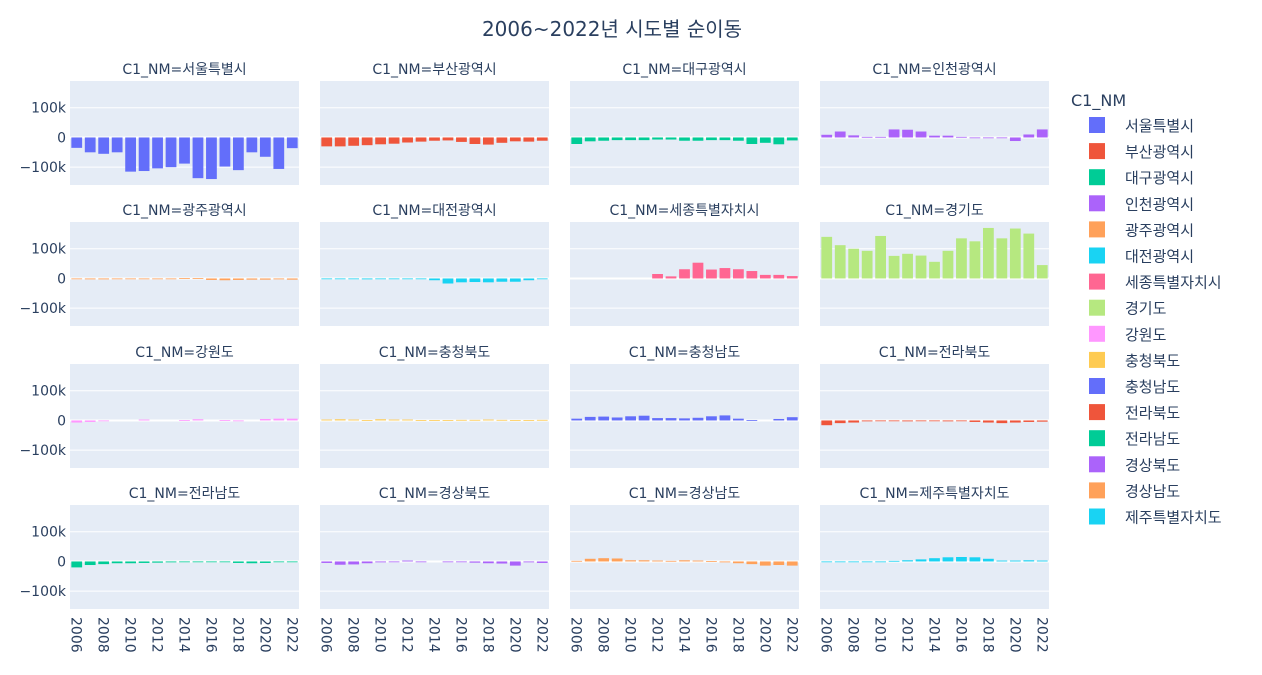 Image resolution: width=1262 pixels, height=675 pixels. I want to click on legend-item-강원도: 강원도, so click(1128, 334).